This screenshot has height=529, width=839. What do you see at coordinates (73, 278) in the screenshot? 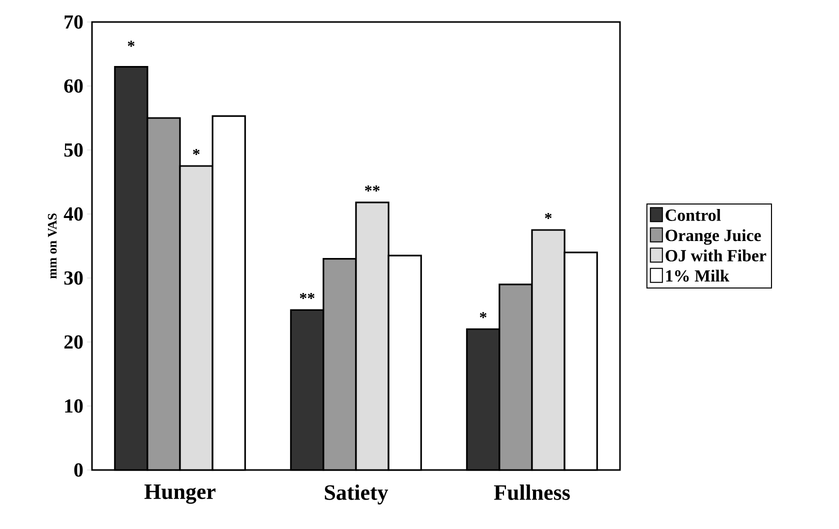
I see `y-tick-label: 30` at bounding box center [73, 278].